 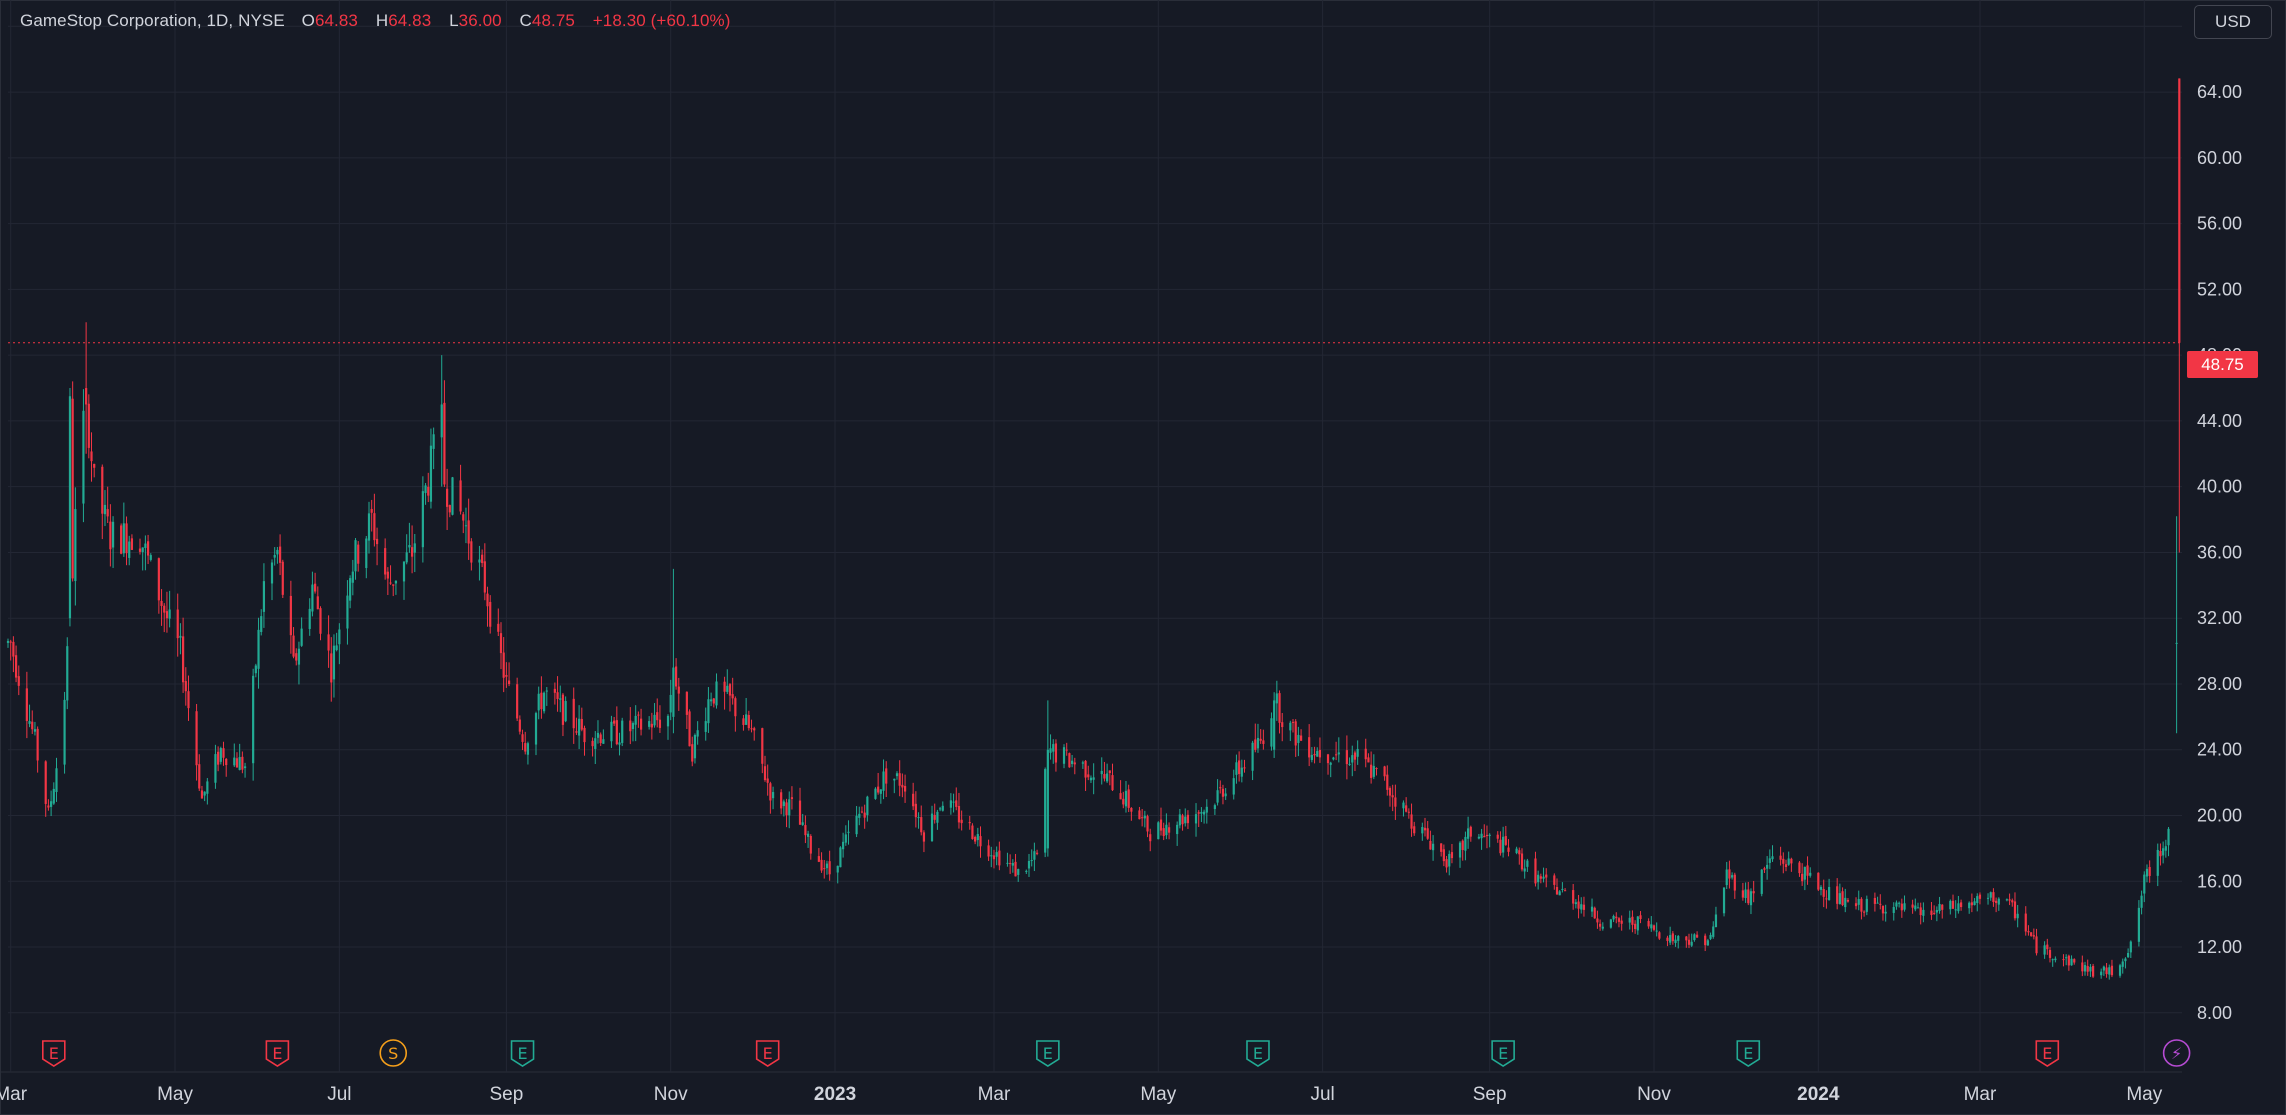 What do you see at coordinates (994, 1094) in the screenshot?
I see `time-tick-label: Mar` at bounding box center [994, 1094].